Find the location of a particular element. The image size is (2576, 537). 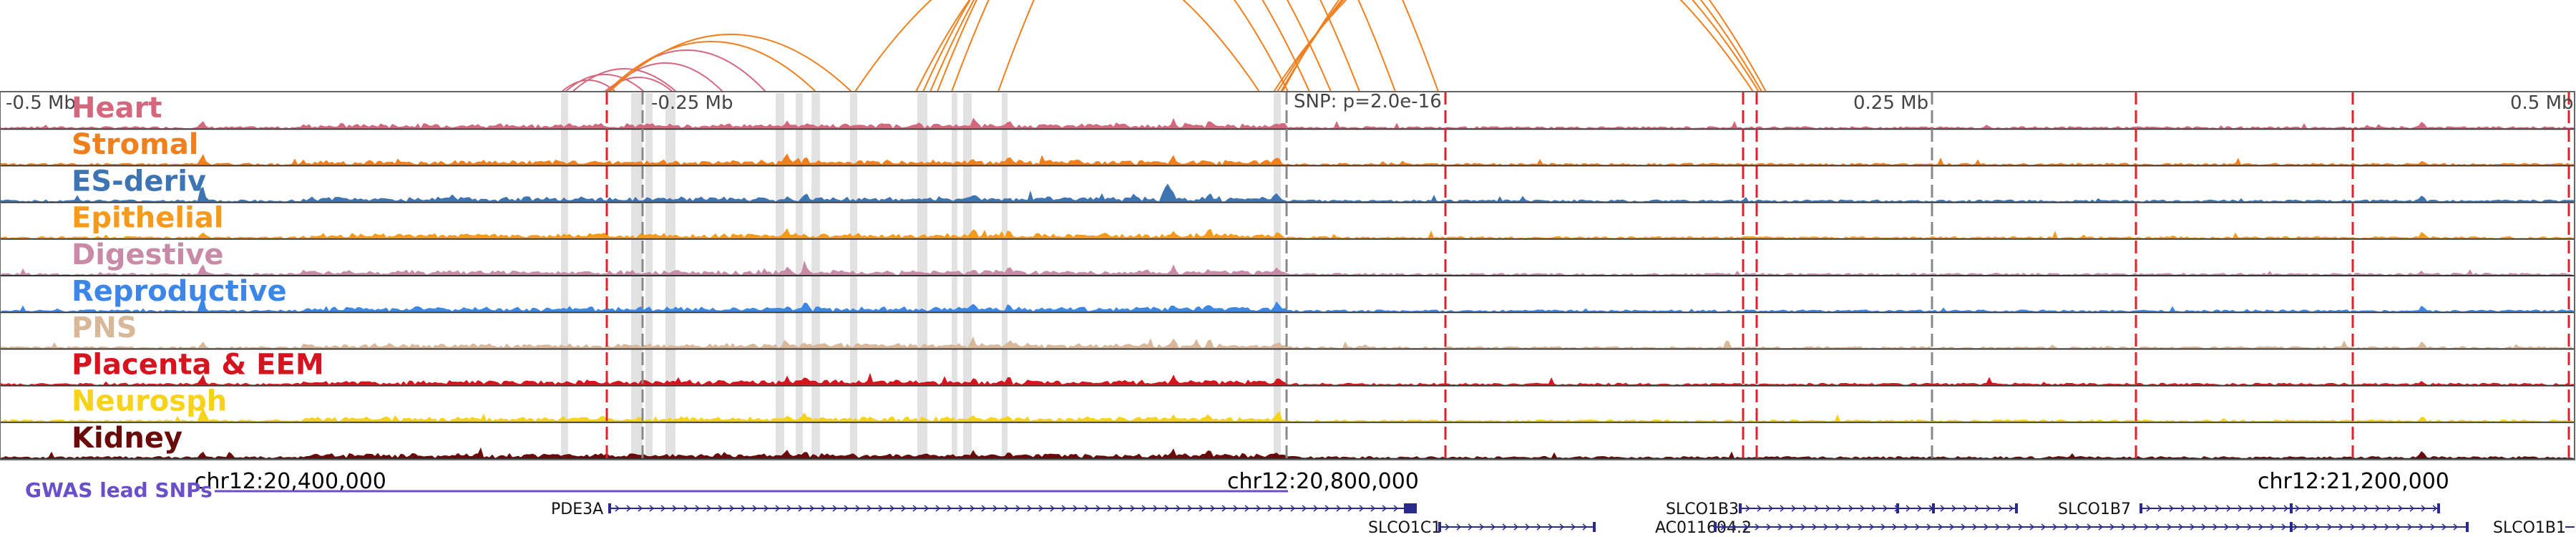

track-label: Stromal is located at coordinates (135, 144).